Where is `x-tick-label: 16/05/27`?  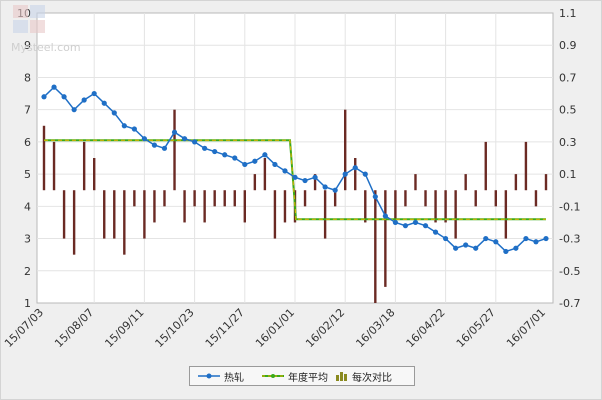
x-tick-label: 16/05/27 is located at coordinates (476, 328).